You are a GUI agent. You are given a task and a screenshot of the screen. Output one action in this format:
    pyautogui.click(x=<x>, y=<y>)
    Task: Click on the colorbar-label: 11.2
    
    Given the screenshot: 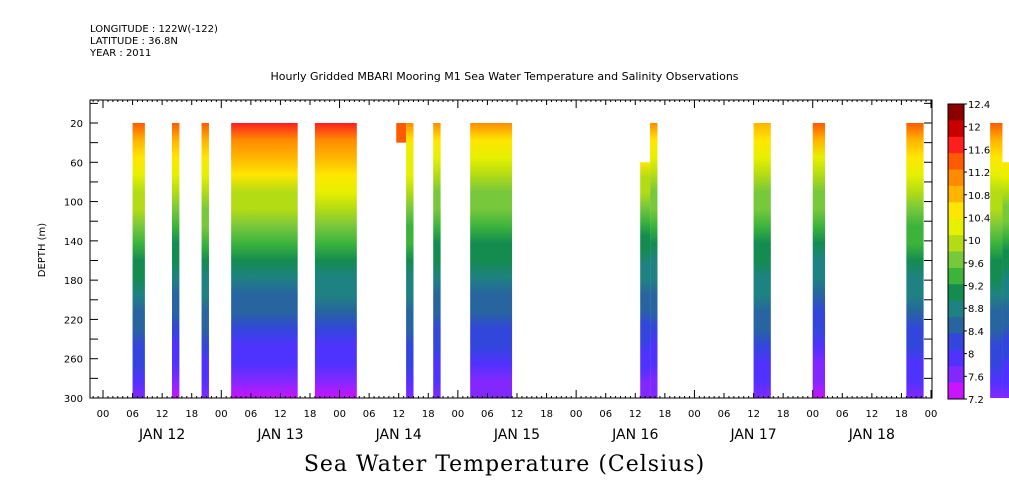 What is the action you would take?
    pyautogui.click(x=979, y=173)
    